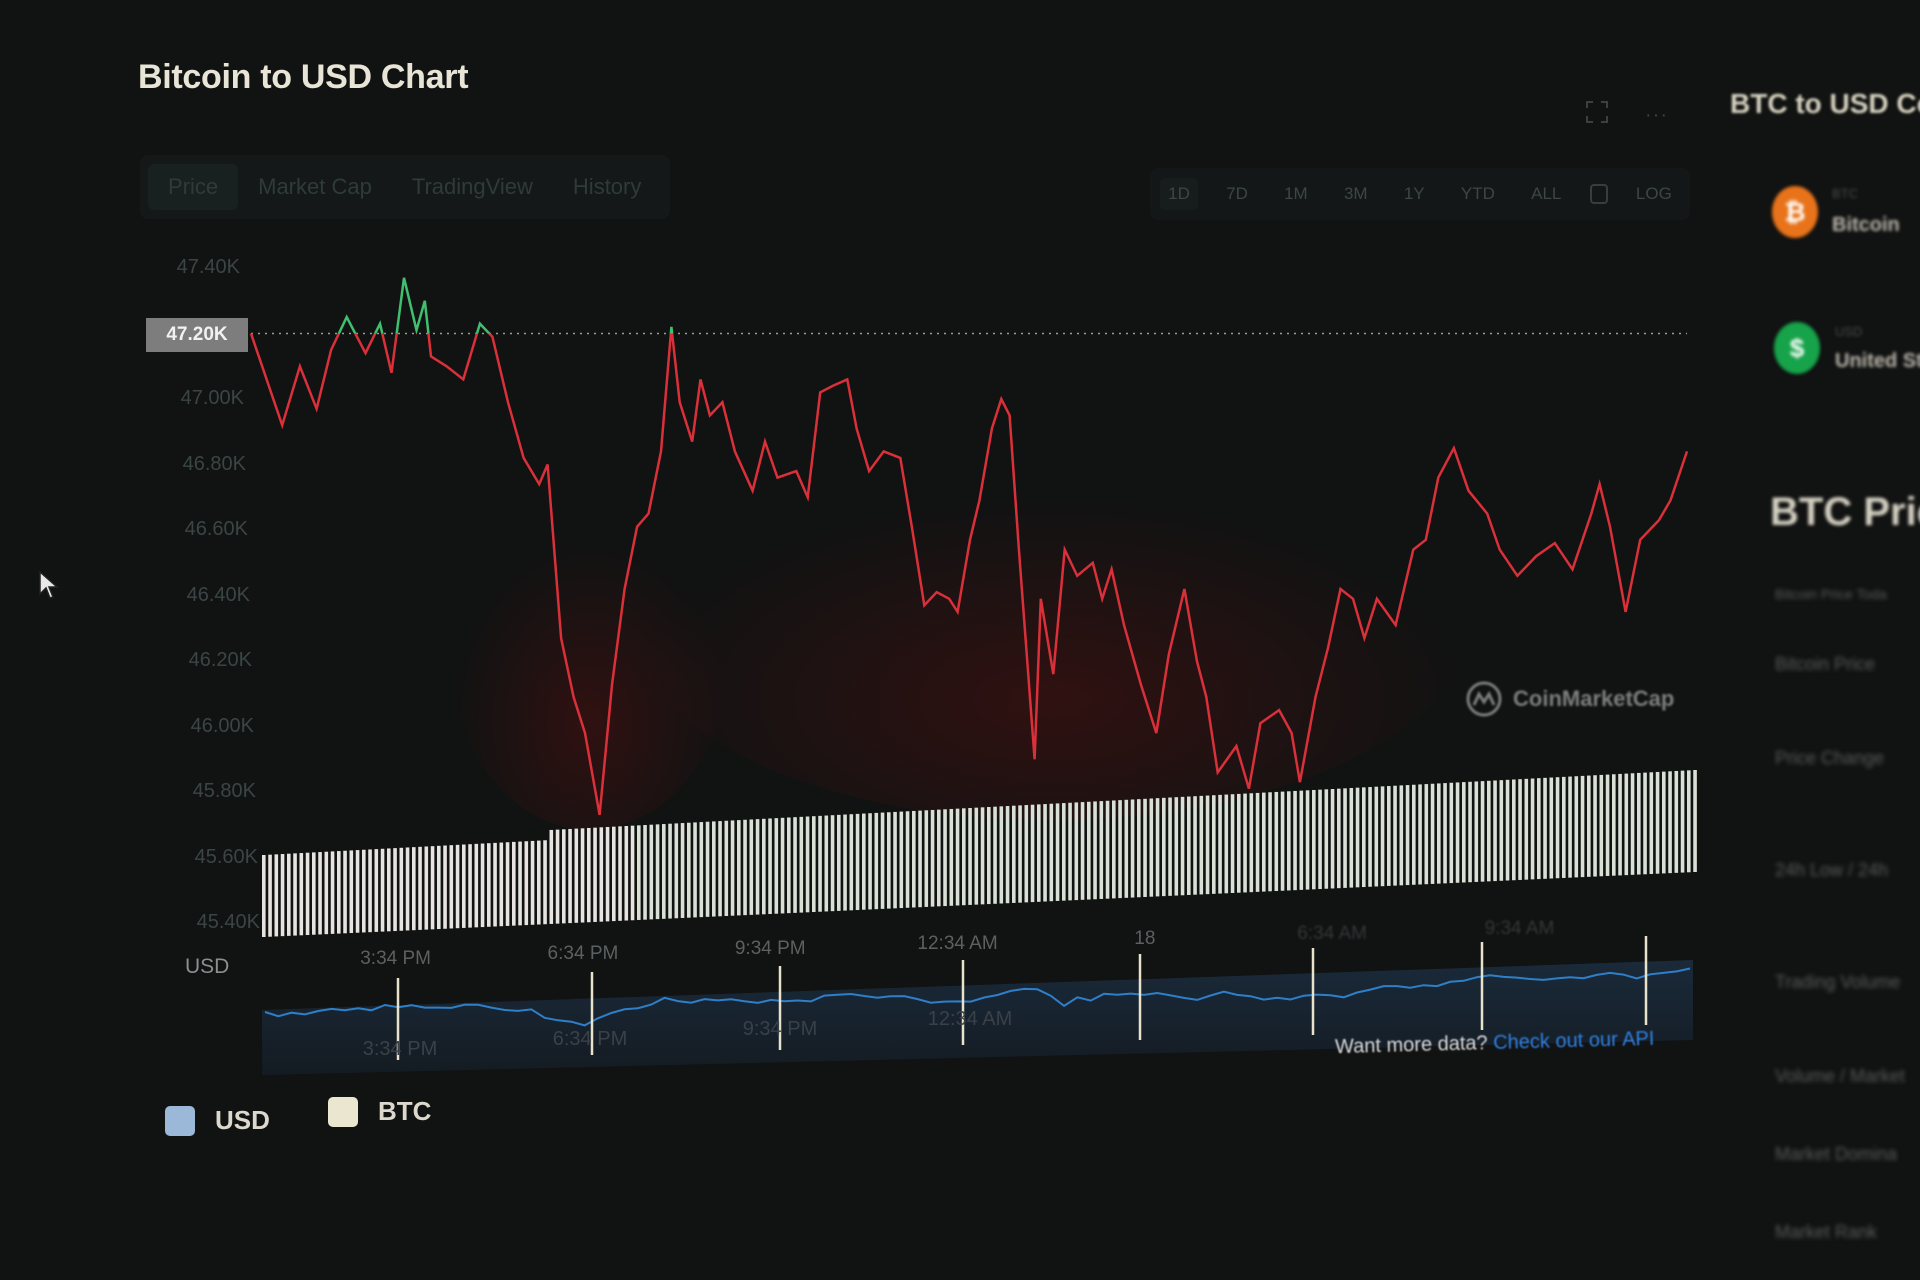 This screenshot has height=1280, width=1920. Describe the element at coordinates (1519, 928) in the screenshot. I see `x-tick-label: 9:34 AM` at that location.